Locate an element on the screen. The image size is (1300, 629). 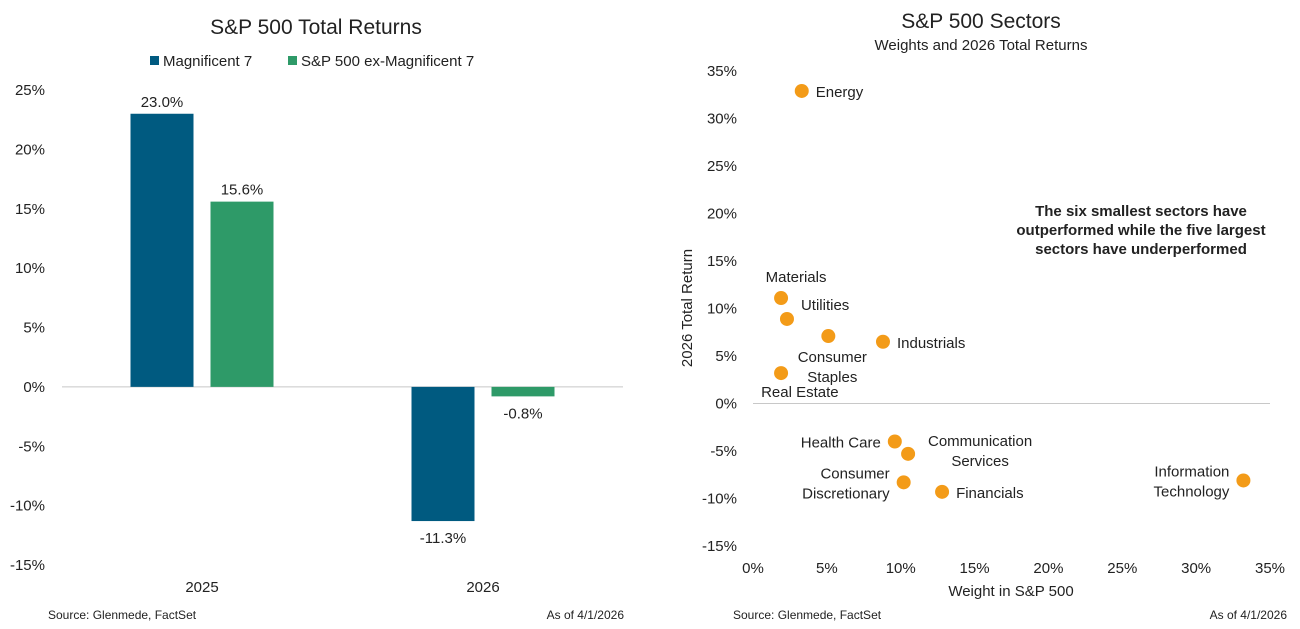
bar-y-tick-label: 20% is located at coordinates (30, 149).